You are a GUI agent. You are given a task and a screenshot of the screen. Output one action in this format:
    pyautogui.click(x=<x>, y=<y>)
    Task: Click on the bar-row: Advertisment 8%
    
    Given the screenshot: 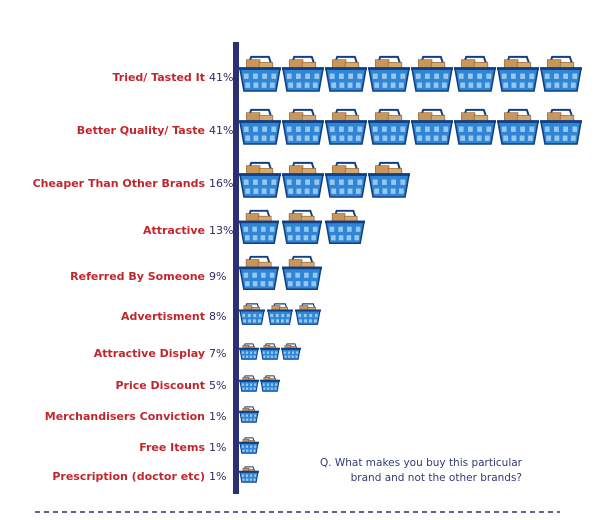 What is the action you would take?
    pyautogui.click(x=221, y=314)
    